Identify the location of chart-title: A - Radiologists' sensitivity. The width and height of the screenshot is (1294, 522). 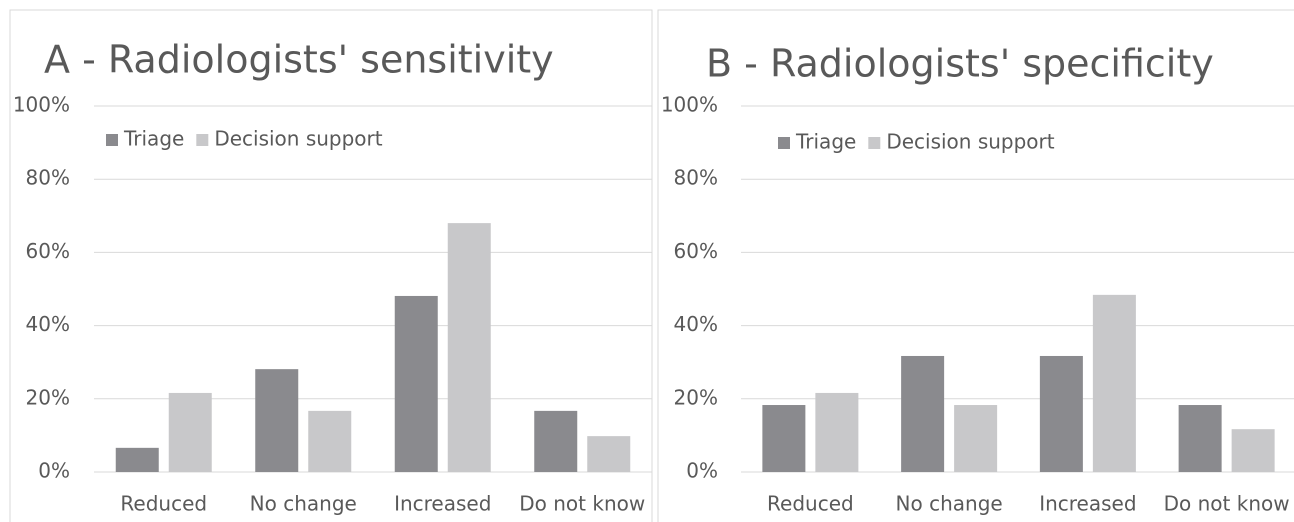
(299, 60).